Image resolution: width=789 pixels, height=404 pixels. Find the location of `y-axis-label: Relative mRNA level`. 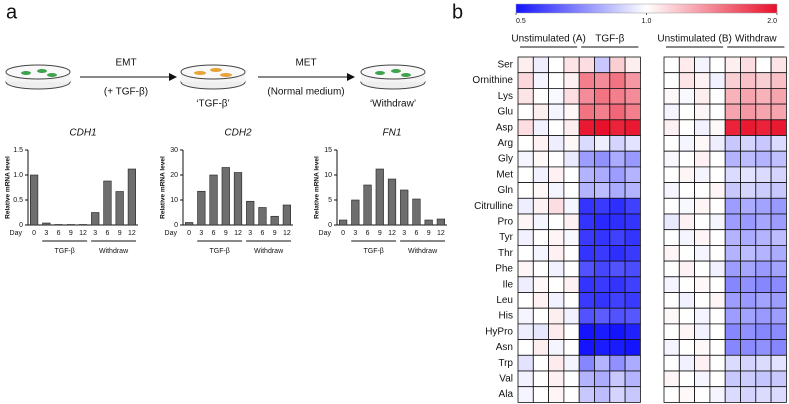

y-axis-label: Relative mRNA level is located at coordinates (8, 187).